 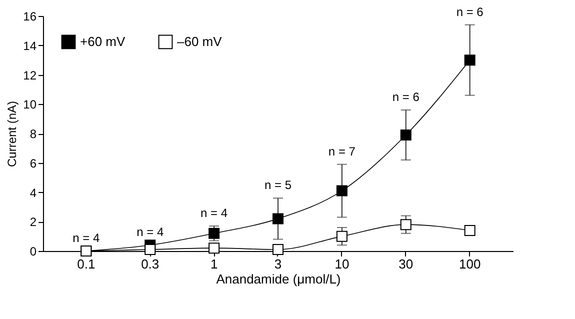 I want to click on x-tick-label: 30, so click(x=406, y=264).